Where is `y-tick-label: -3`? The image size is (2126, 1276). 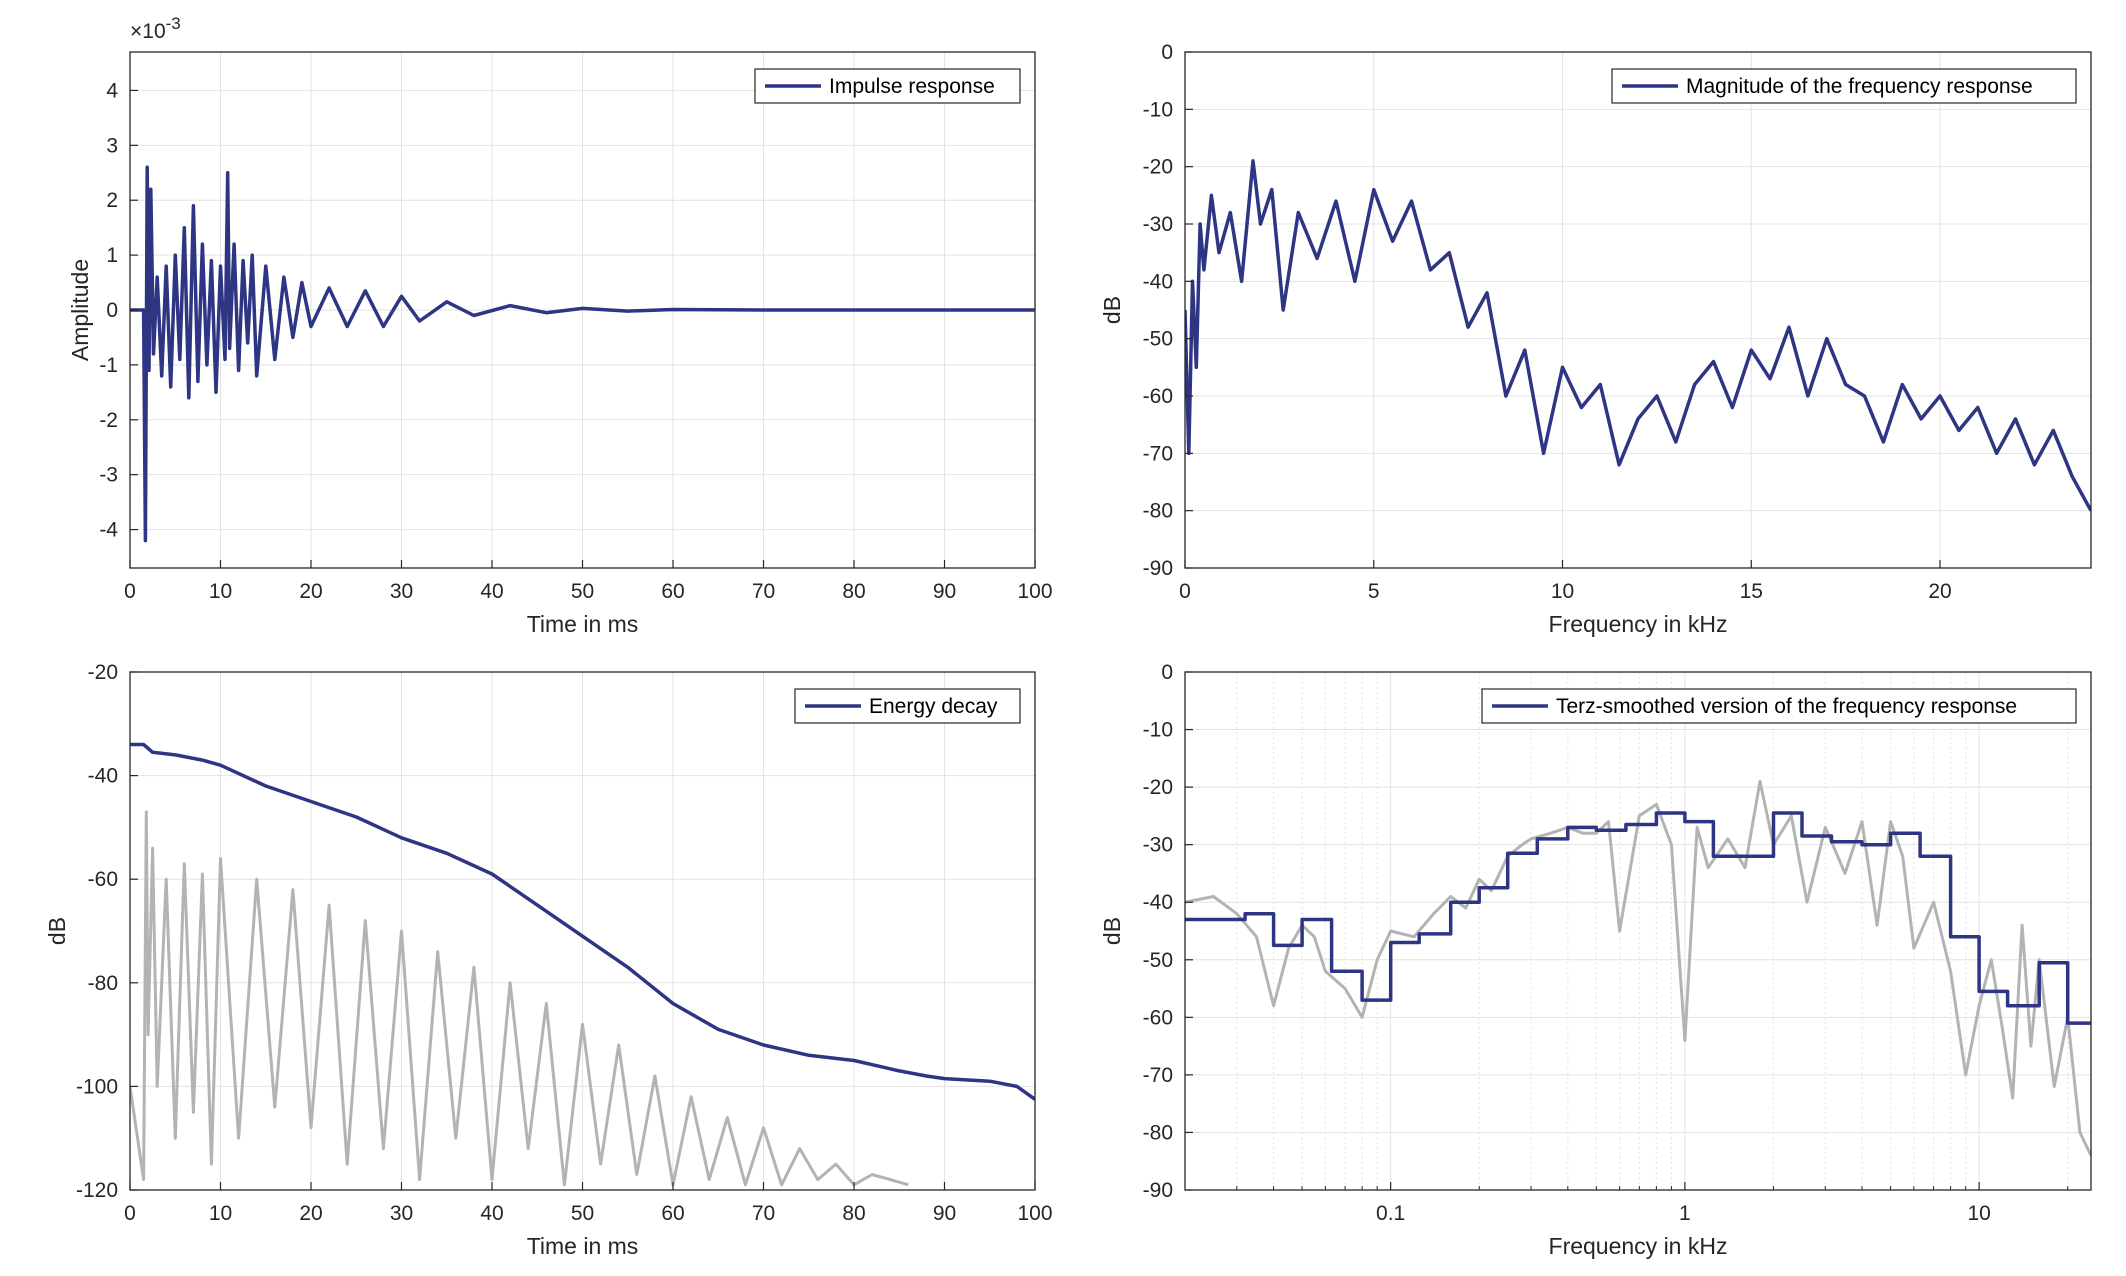
y-tick-label: -3 is located at coordinates (108, 475).